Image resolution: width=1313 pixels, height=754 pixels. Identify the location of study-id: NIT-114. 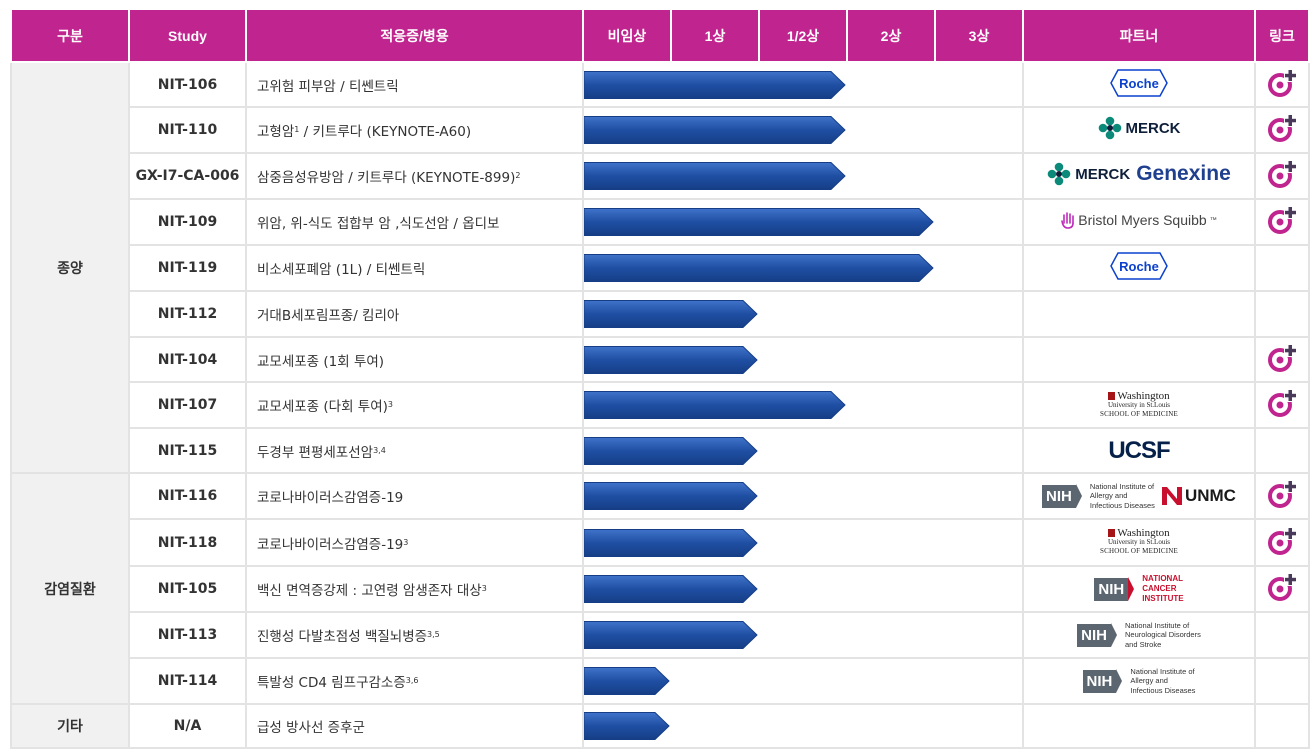
(187, 681).